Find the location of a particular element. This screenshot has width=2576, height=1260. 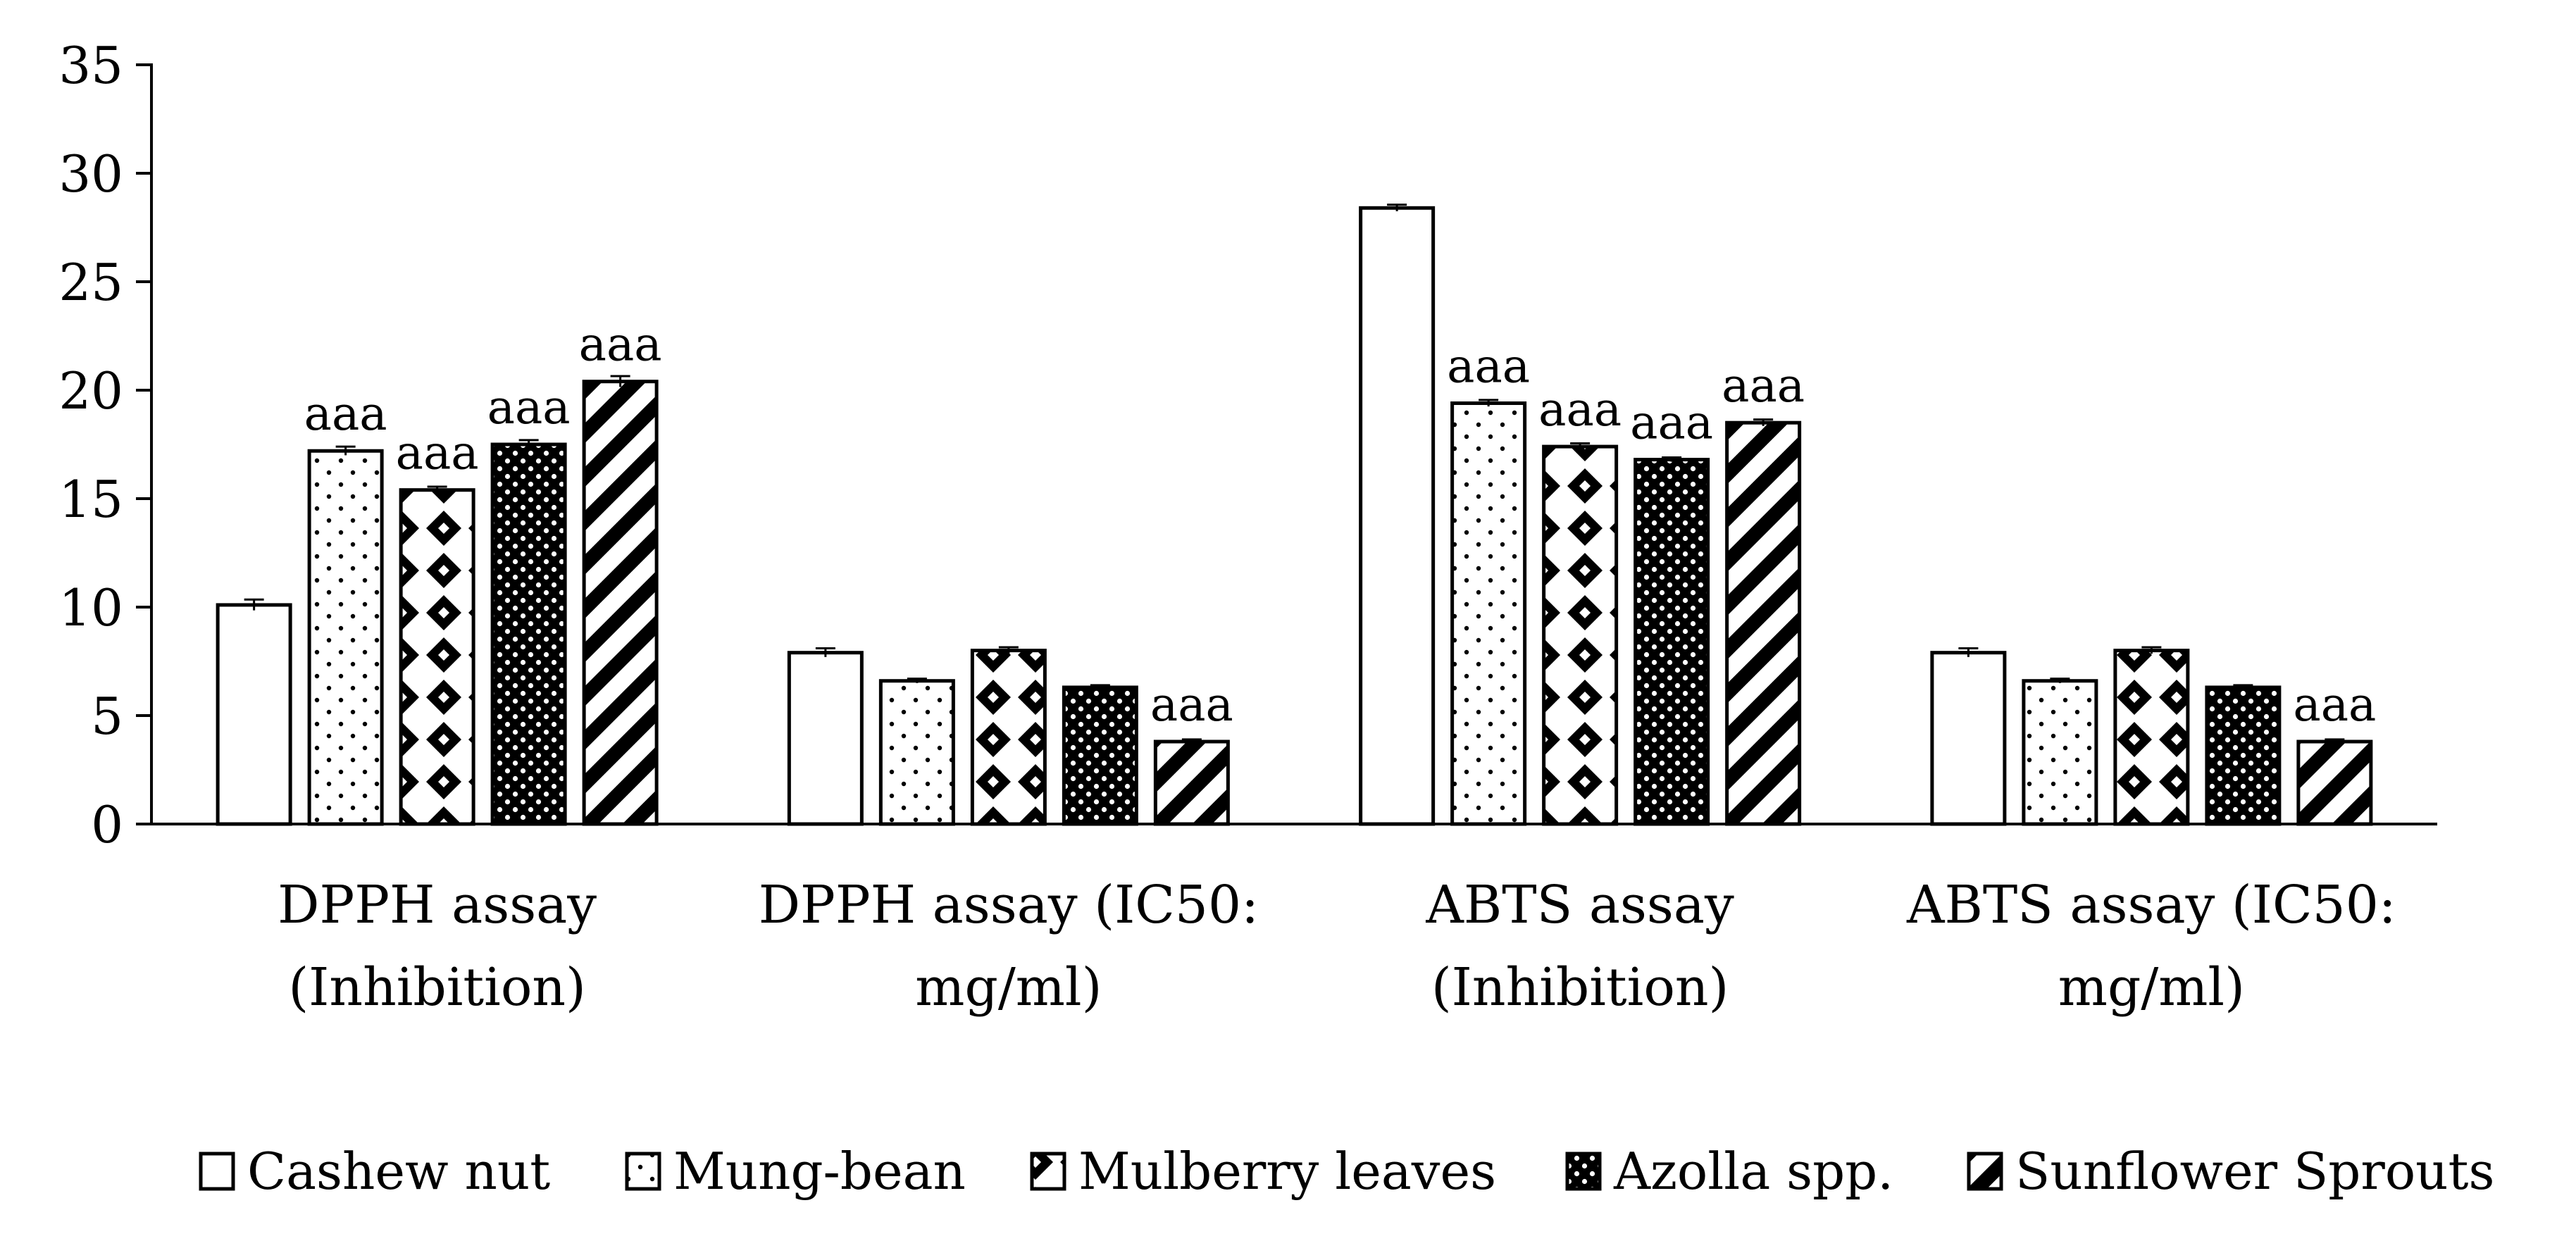

legend-label: Cashew nut is located at coordinates (398, 1171).